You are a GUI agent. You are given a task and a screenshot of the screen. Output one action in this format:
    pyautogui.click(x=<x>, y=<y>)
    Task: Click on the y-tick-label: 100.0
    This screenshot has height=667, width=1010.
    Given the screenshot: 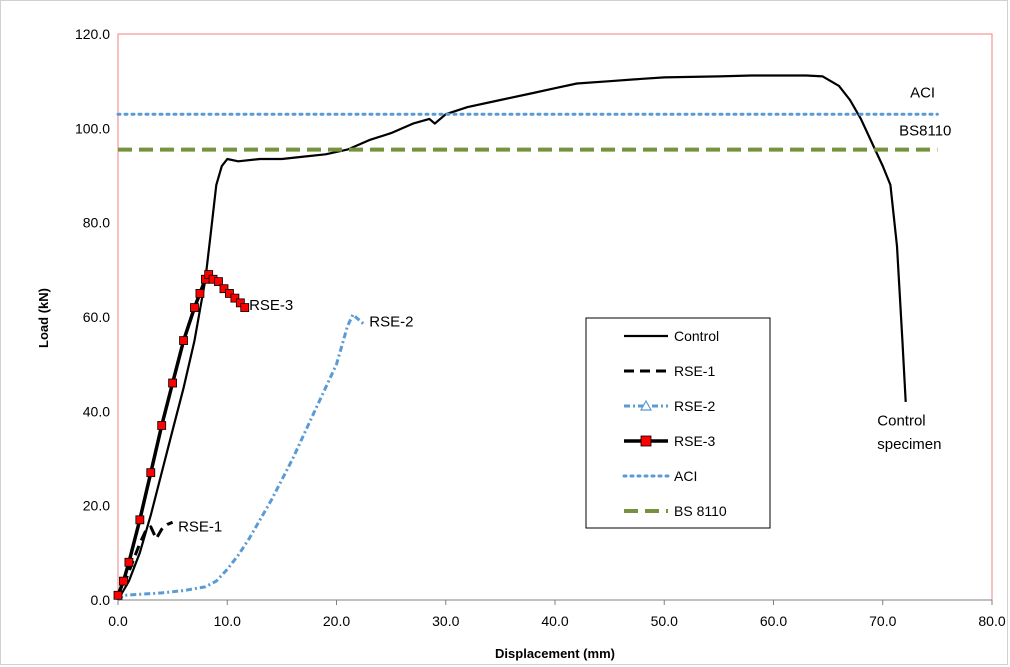 What is the action you would take?
    pyautogui.click(x=92, y=128)
    